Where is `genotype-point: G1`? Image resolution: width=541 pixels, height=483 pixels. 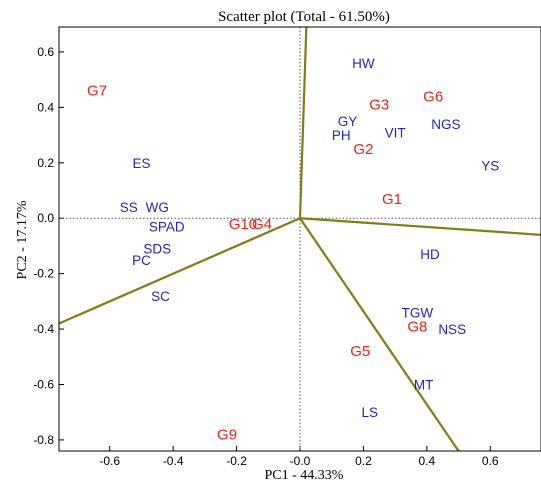 genotype-point: G1 is located at coordinates (392, 199).